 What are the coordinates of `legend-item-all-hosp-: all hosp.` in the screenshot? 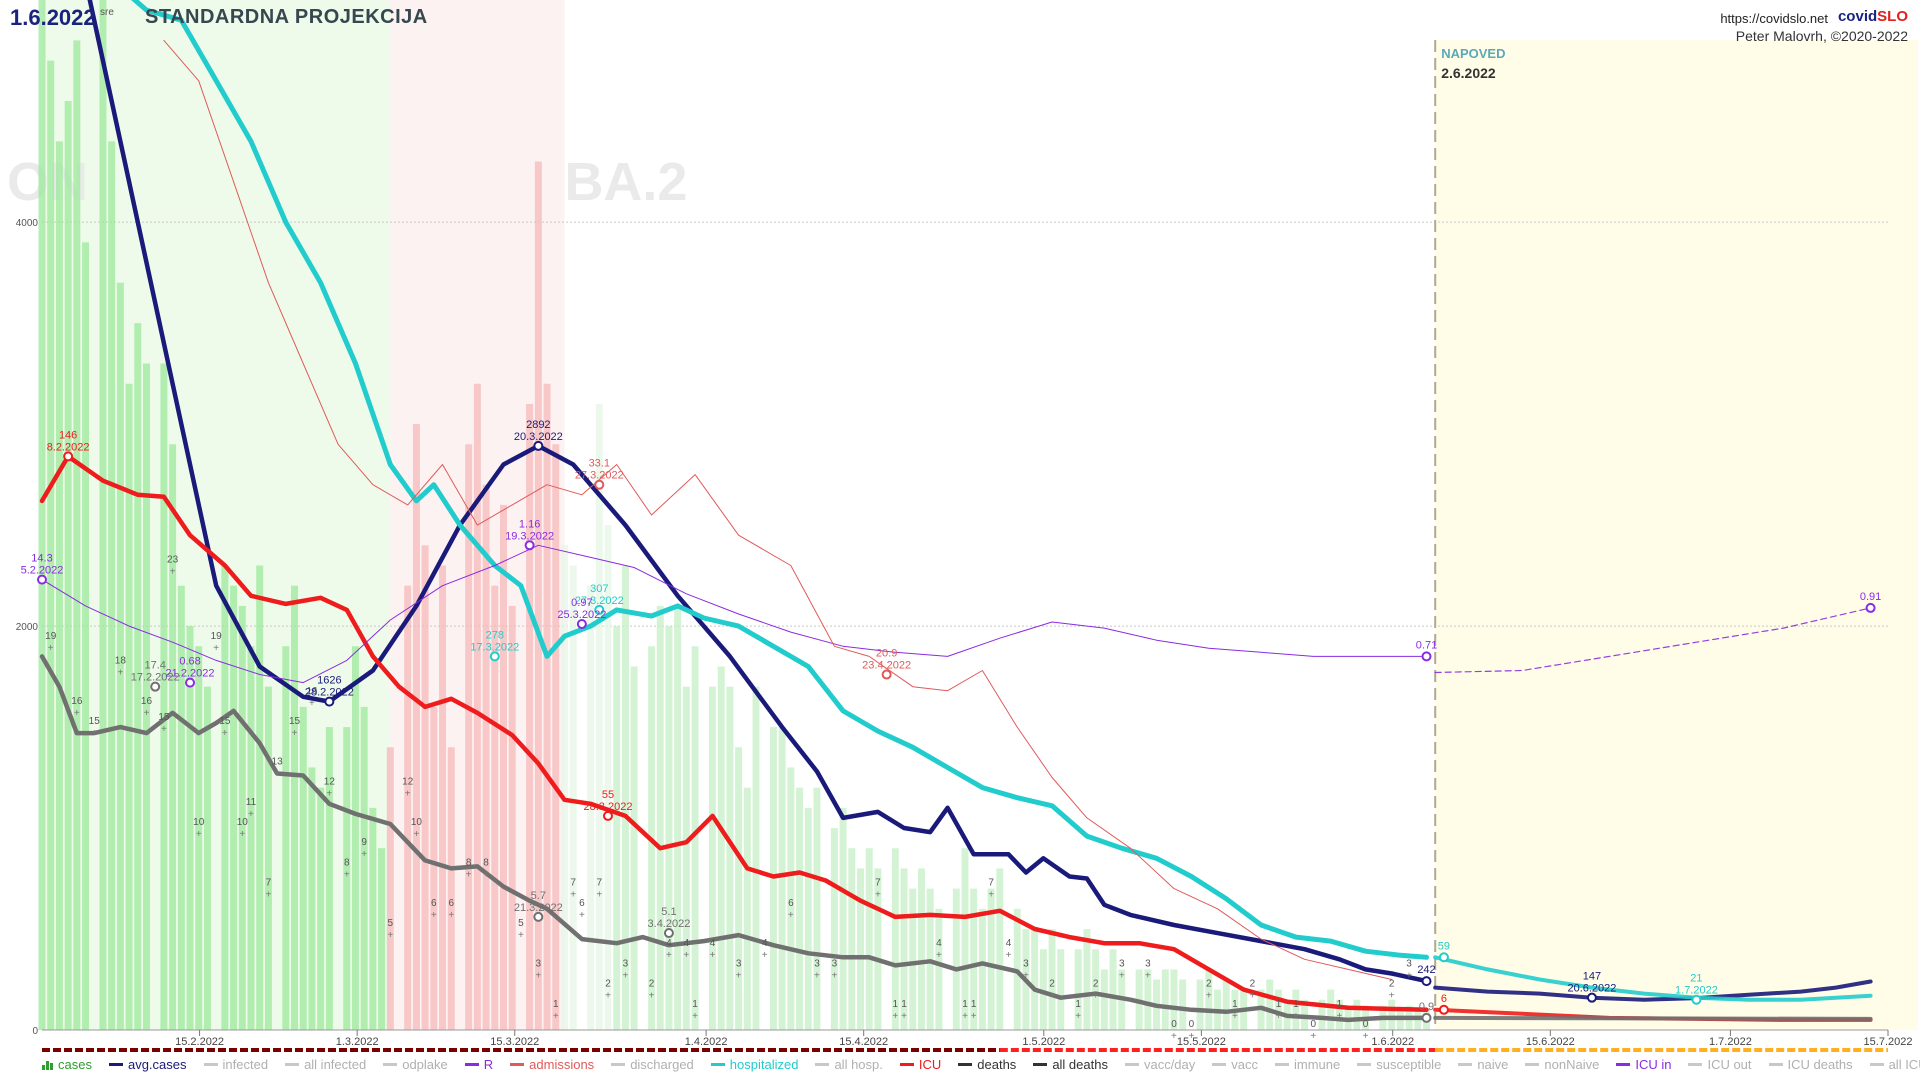 It's located at (849, 1064).